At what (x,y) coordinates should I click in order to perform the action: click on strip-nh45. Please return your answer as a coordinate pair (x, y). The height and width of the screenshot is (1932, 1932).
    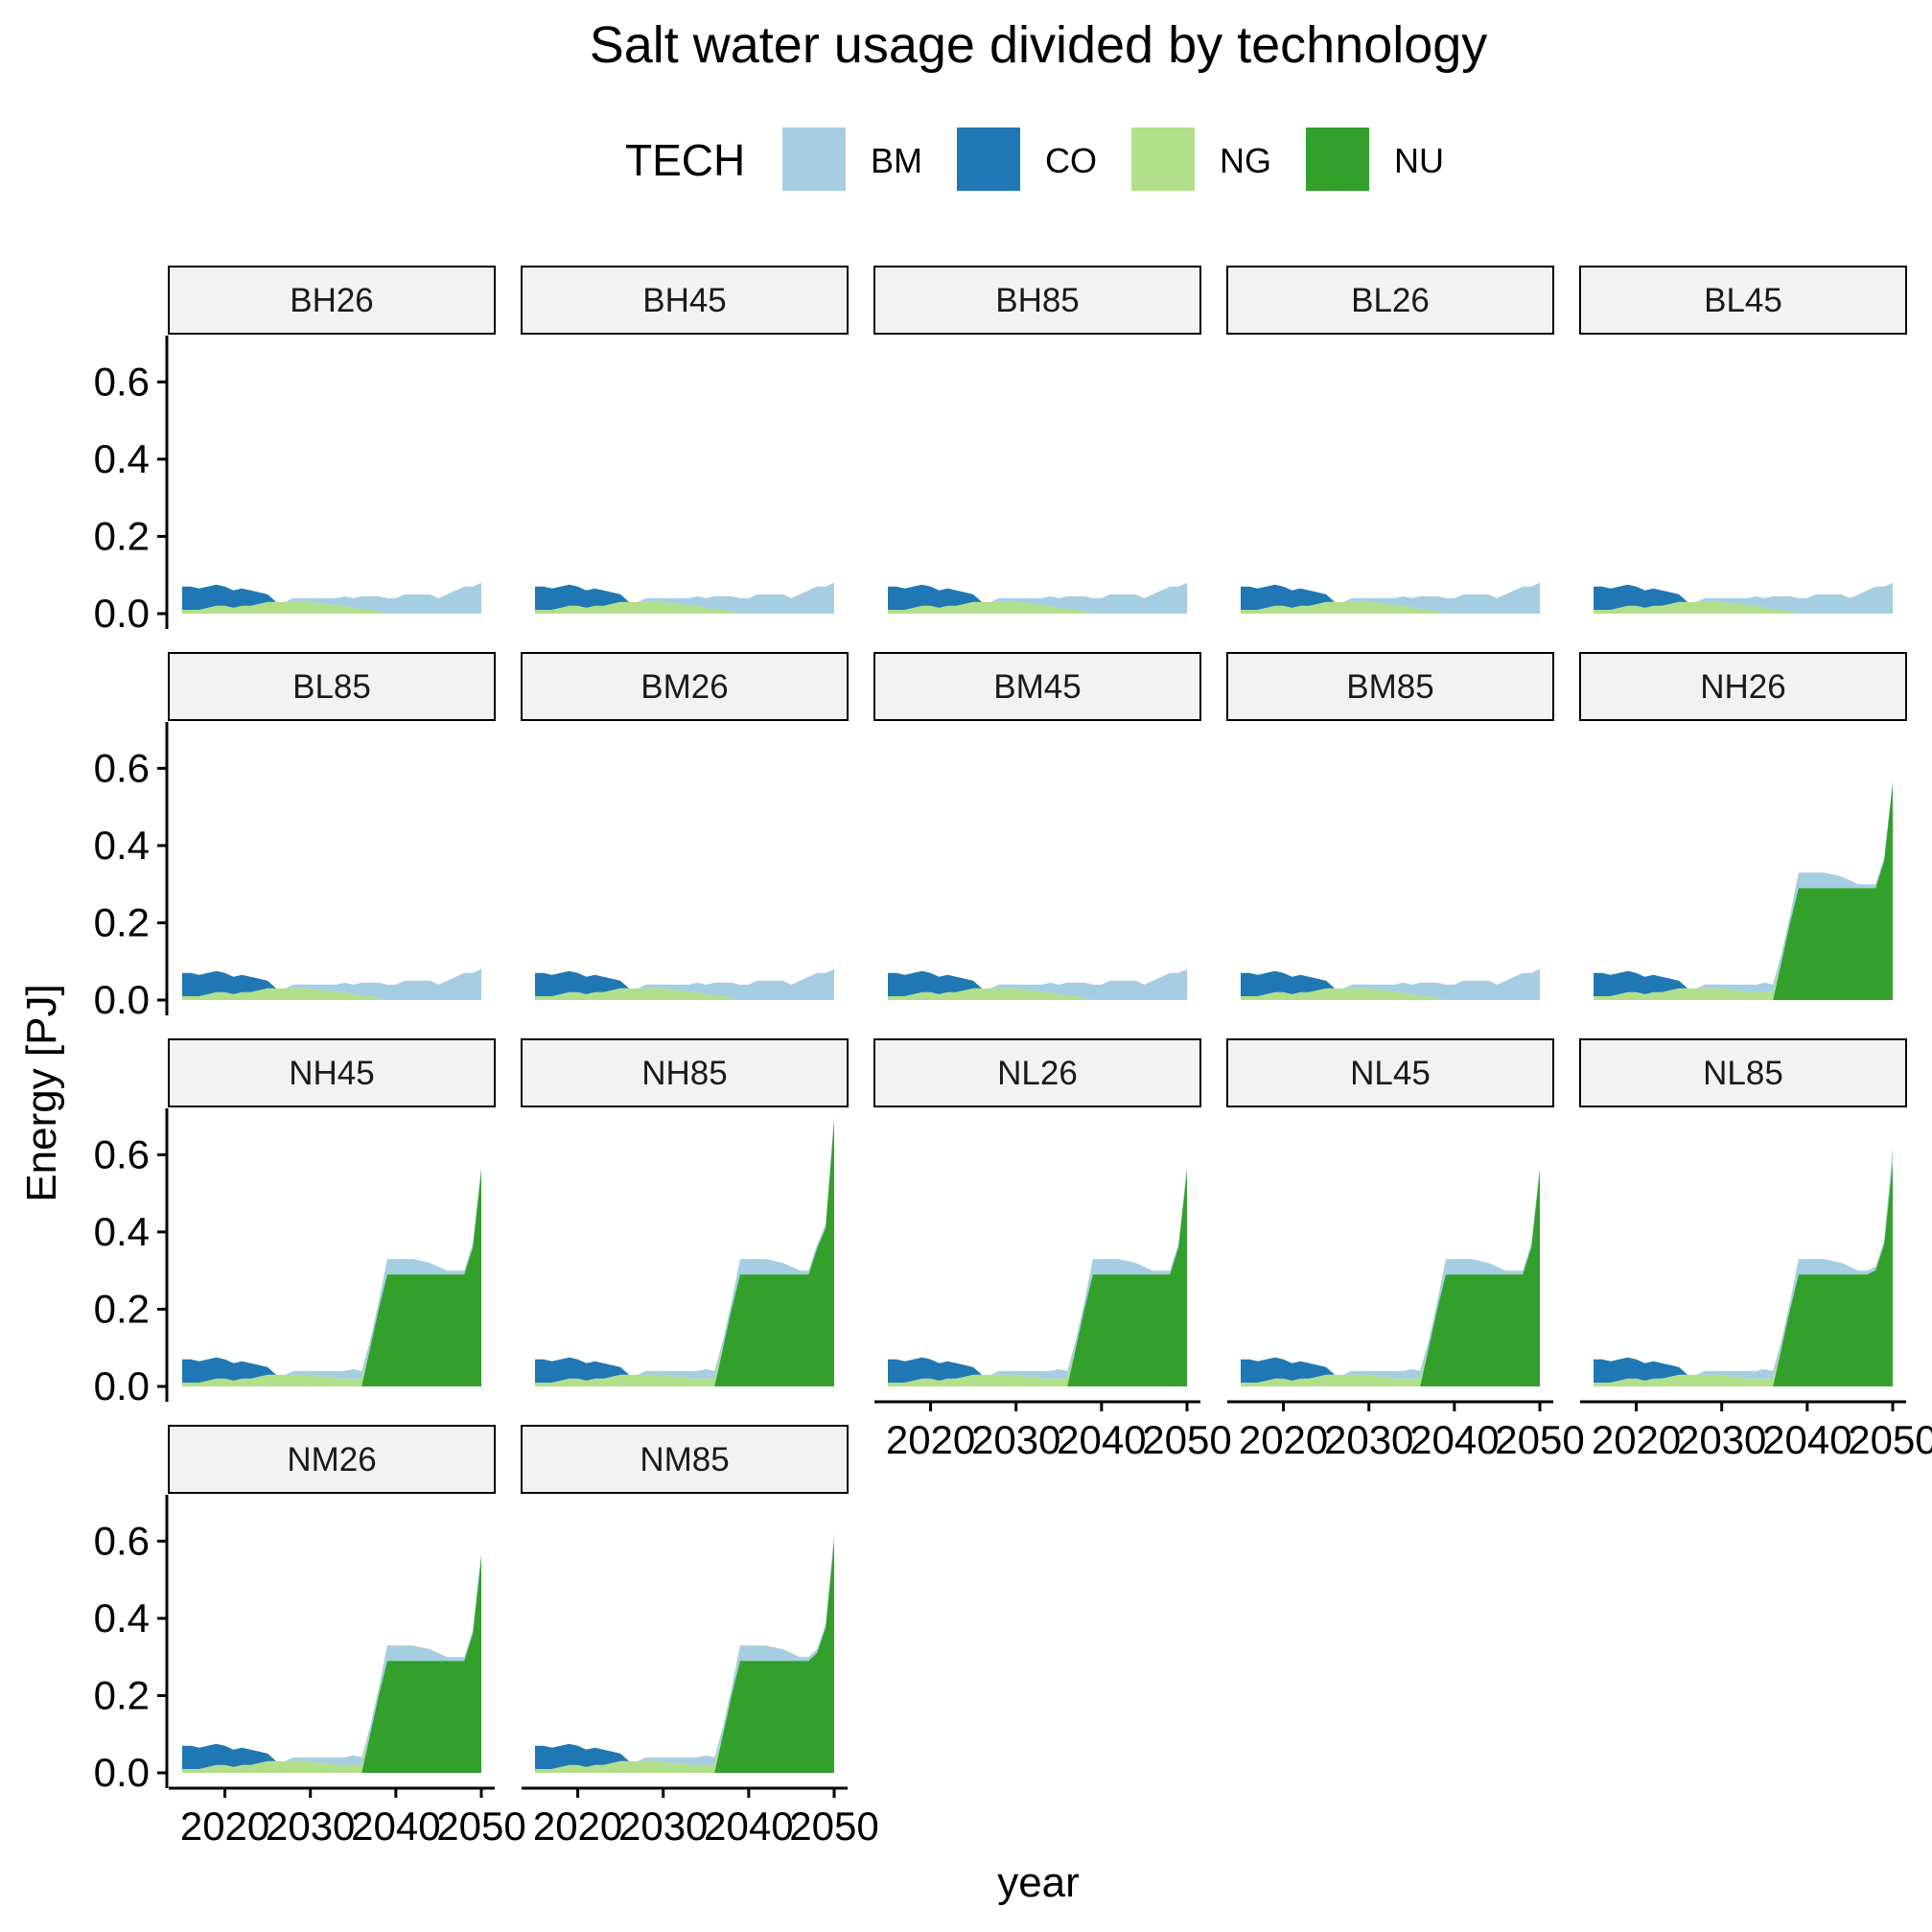
    Looking at the image, I should click on (332, 1072).